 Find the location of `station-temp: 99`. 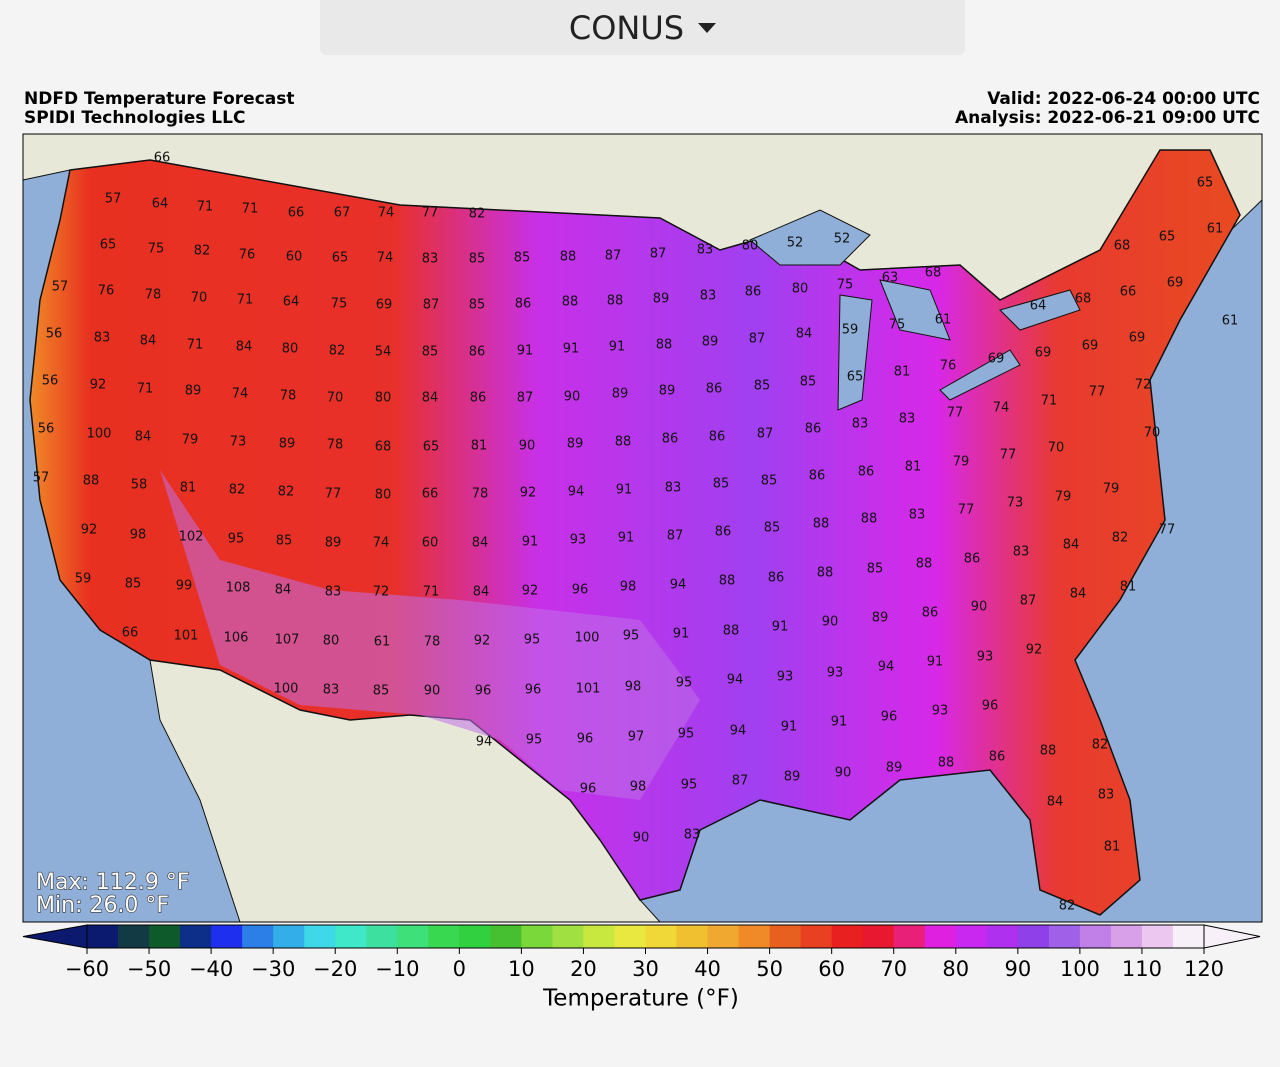

station-temp: 99 is located at coordinates (184, 586).